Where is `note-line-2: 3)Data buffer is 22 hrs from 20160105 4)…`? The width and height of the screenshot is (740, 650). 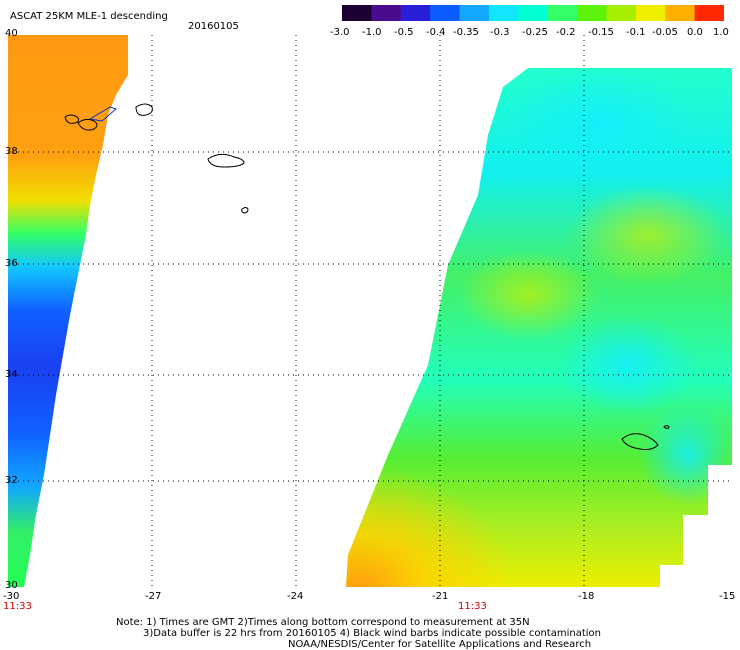 note-line-2: 3)Data buffer is 22 hrs from 20160105 4)… is located at coordinates (372, 633).